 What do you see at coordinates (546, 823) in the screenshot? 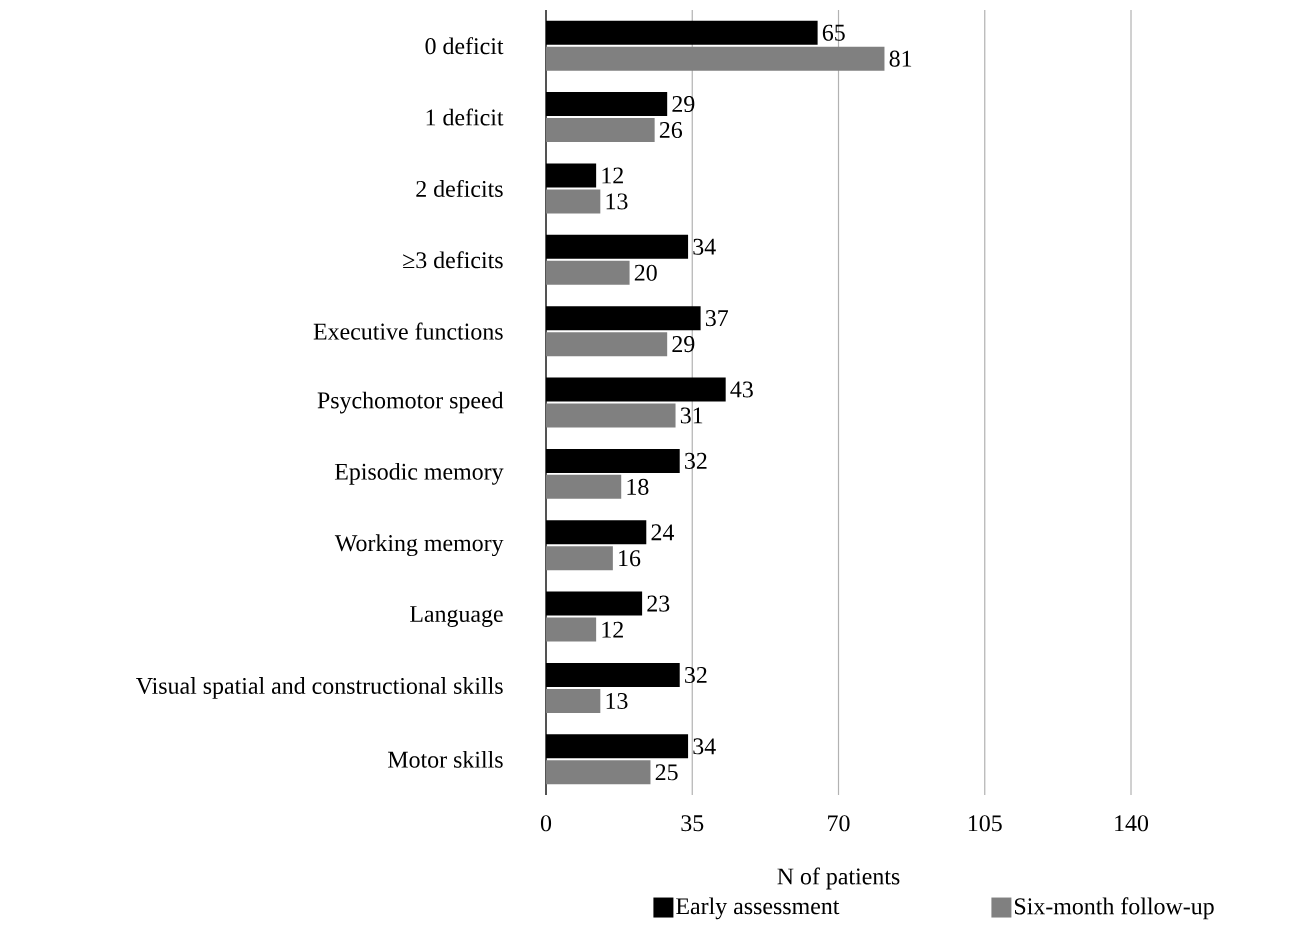
I see `x-tick-label: 0` at bounding box center [546, 823].